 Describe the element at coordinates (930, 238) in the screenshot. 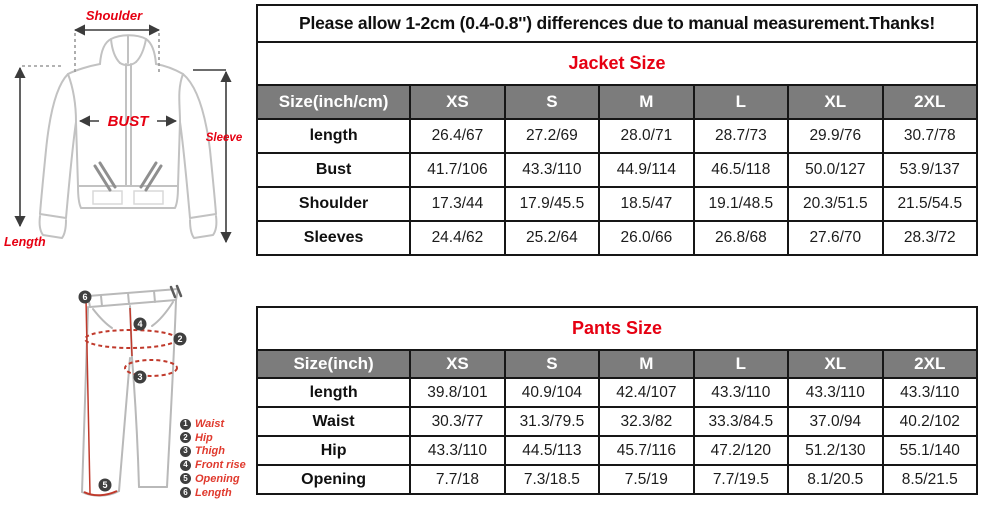

I see `size-value-cell: 28.3/72` at that location.